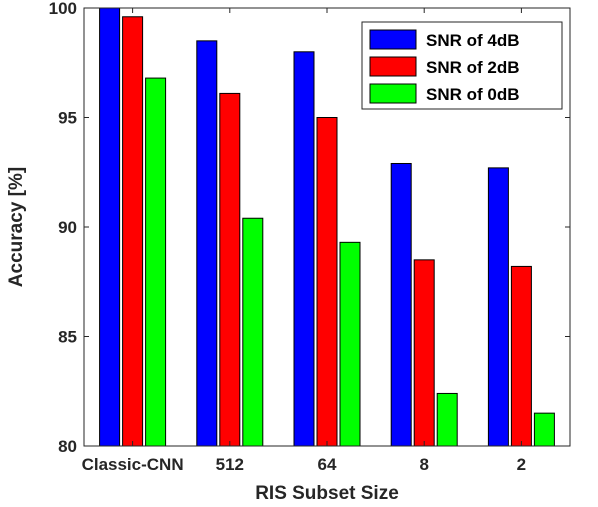  Describe the element at coordinates (521, 464) in the screenshot. I see `x-tick-label: 2` at that location.